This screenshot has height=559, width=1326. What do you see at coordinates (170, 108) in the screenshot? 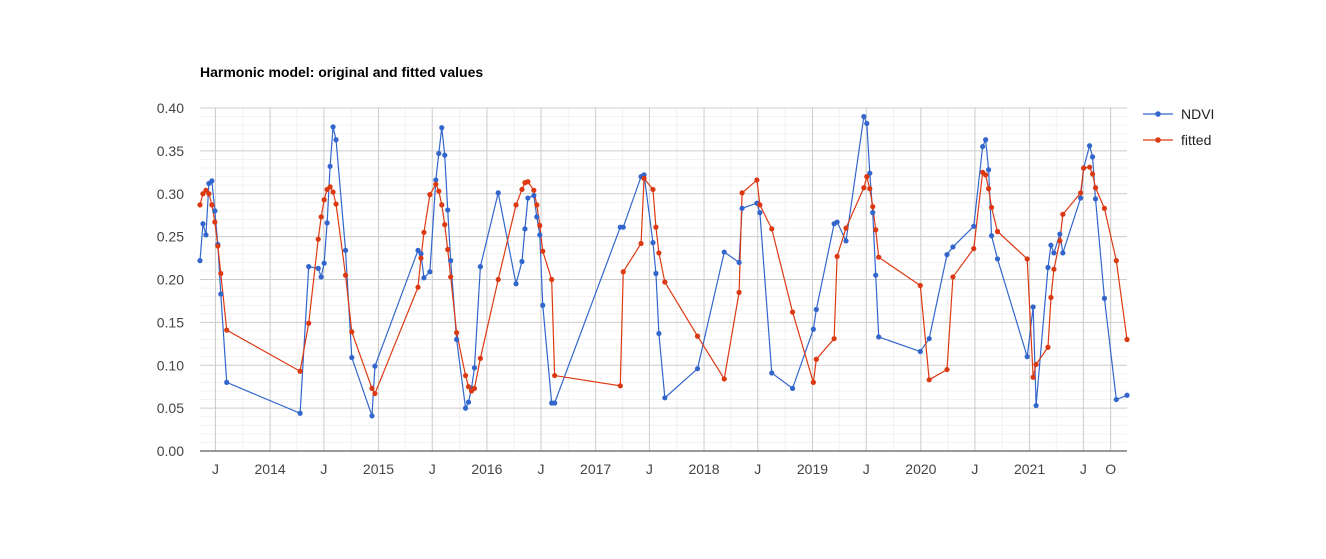
I see `y-tick-label: 0.40` at bounding box center [170, 108].